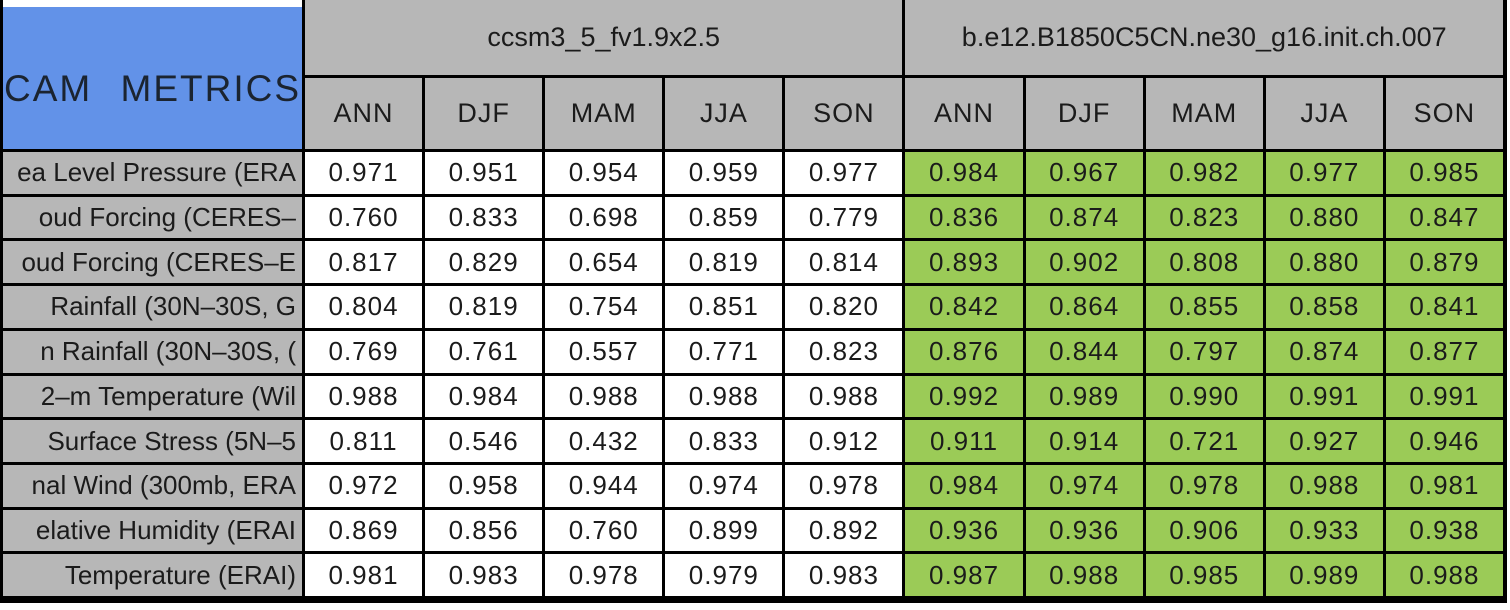 The height and width of the screenshot is (610, 1510). What do you see at coordinates (152, 262) in the screenshot?
I see `row-label: oud Forcing (CERES–E` at bounding box center [152, 262].